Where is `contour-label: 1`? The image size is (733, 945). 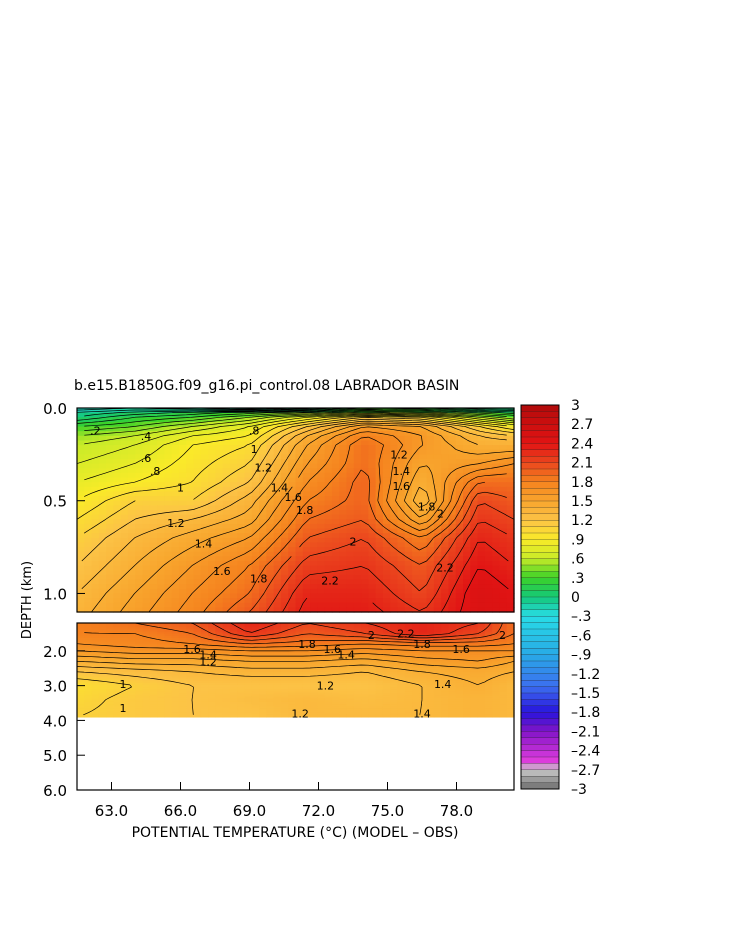 contour-label: 1 is located at coordinates (180, 488).